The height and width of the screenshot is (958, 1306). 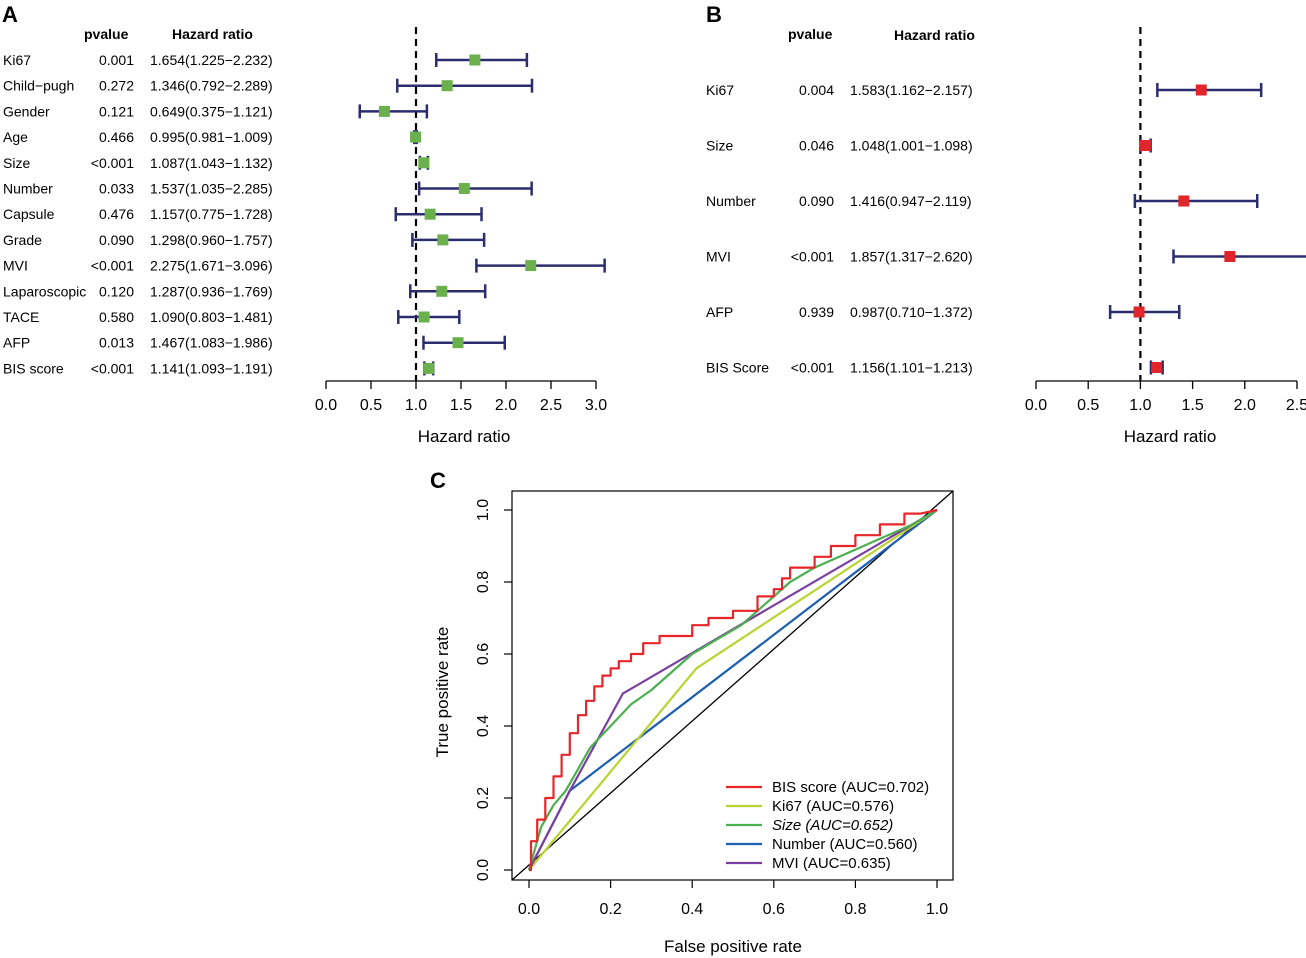 I want to click on x-tick-label: 0.6, so click(x=774, y=909).